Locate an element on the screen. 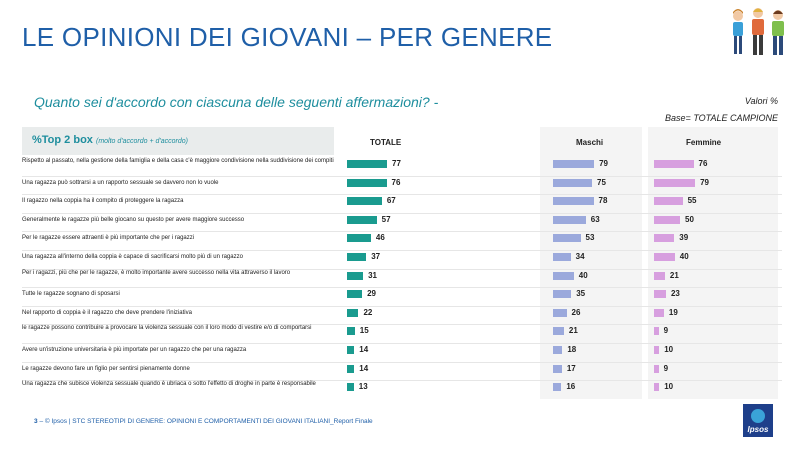  students-illustration is located at coordinates (758, 31).